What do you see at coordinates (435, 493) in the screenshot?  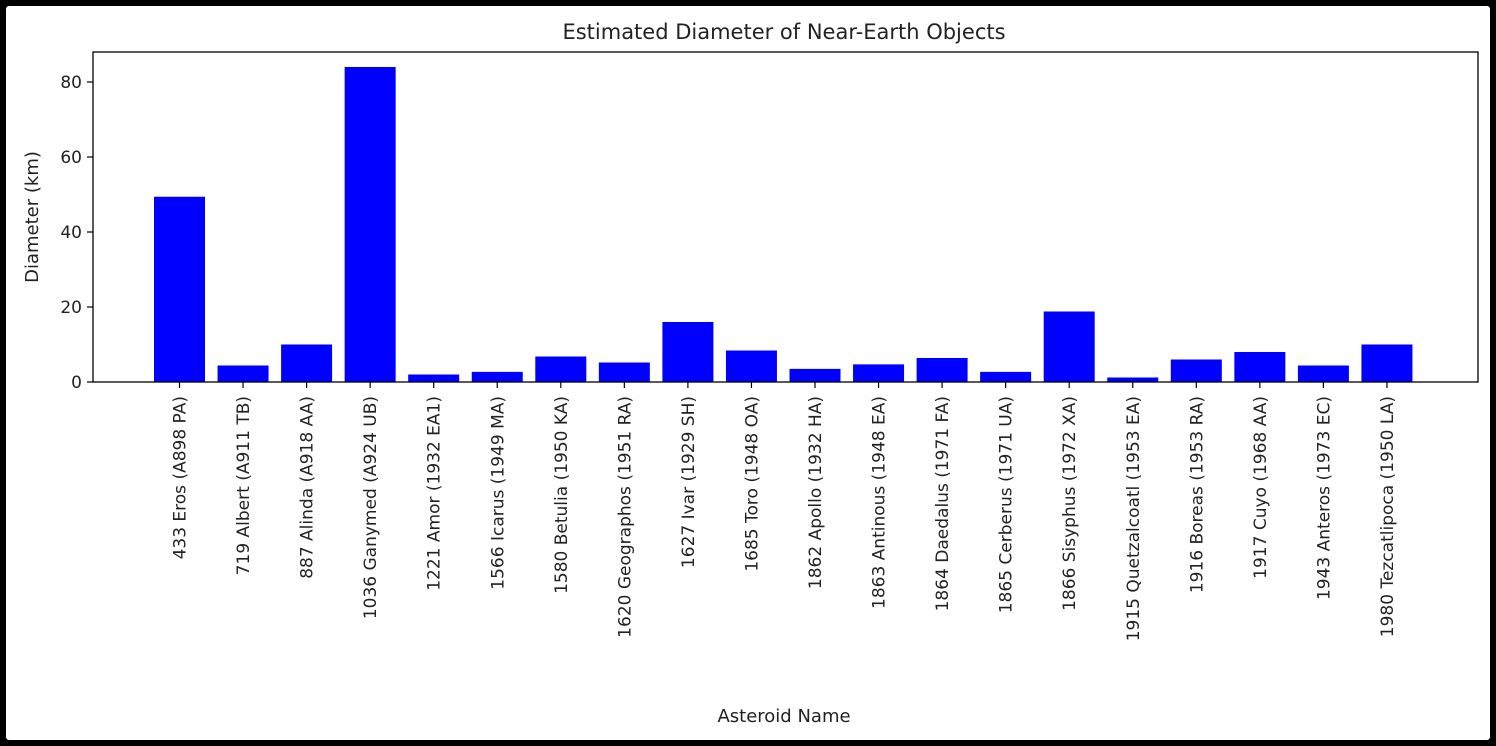 I see `x-tick-label: 1221 Amor (1932 EA1)` at bounding box center [435, 493].